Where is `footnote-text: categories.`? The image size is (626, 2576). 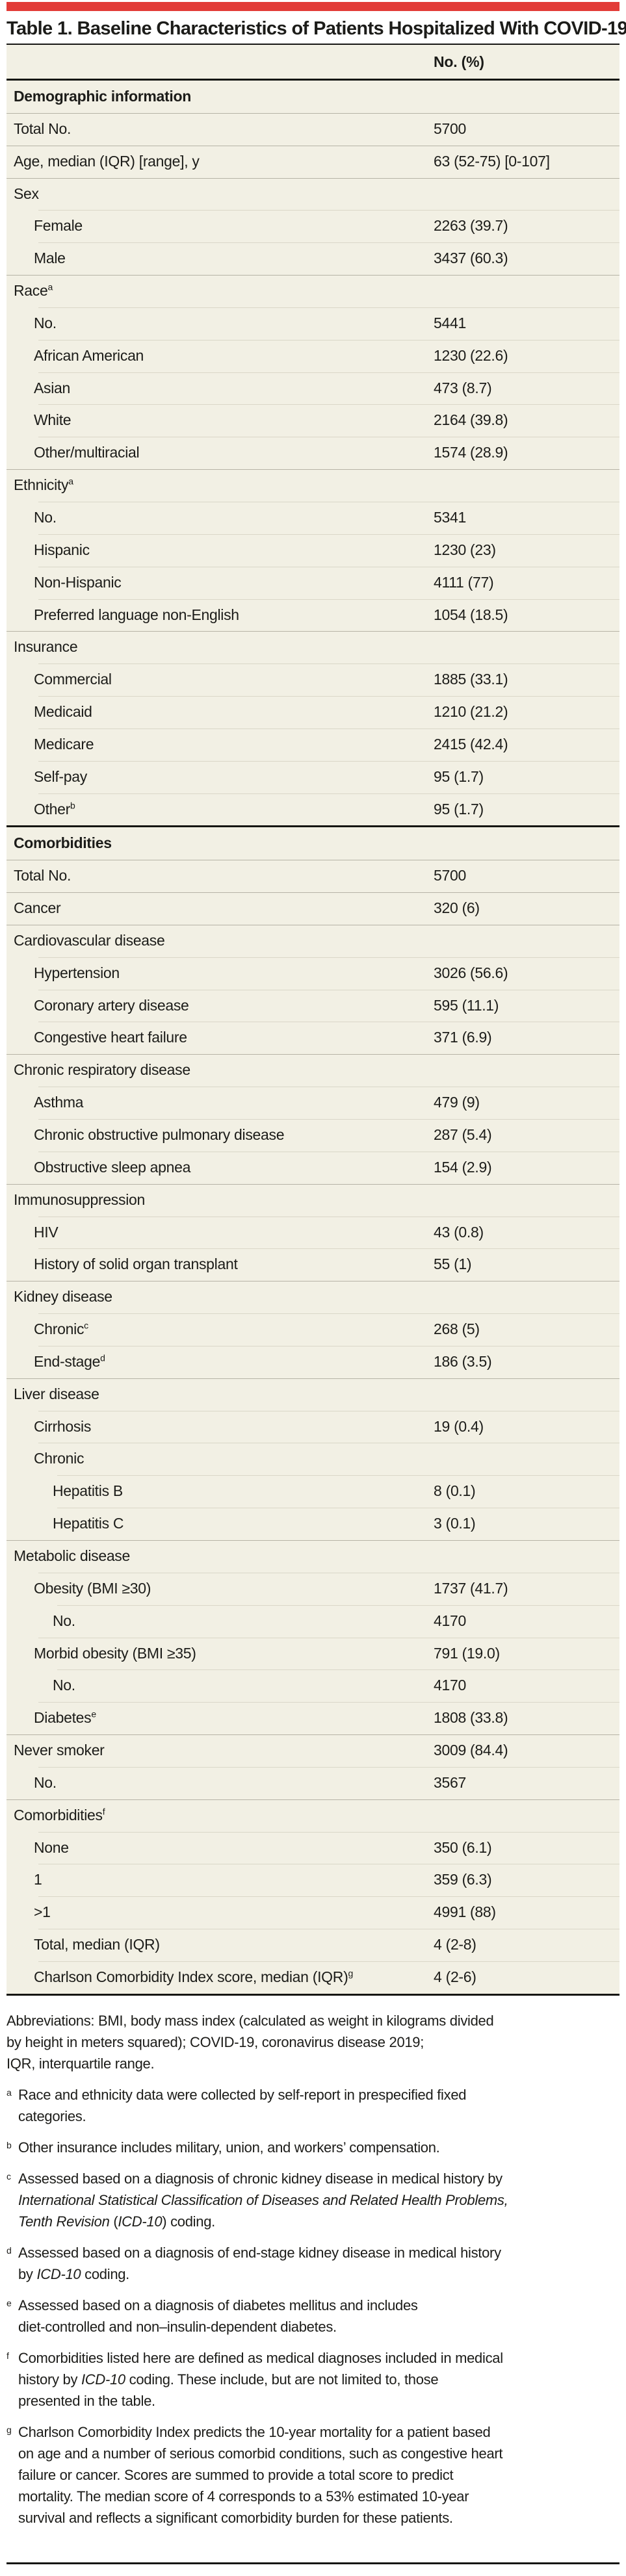
footnote-text: categories. is located at coordinates (52, 2116).